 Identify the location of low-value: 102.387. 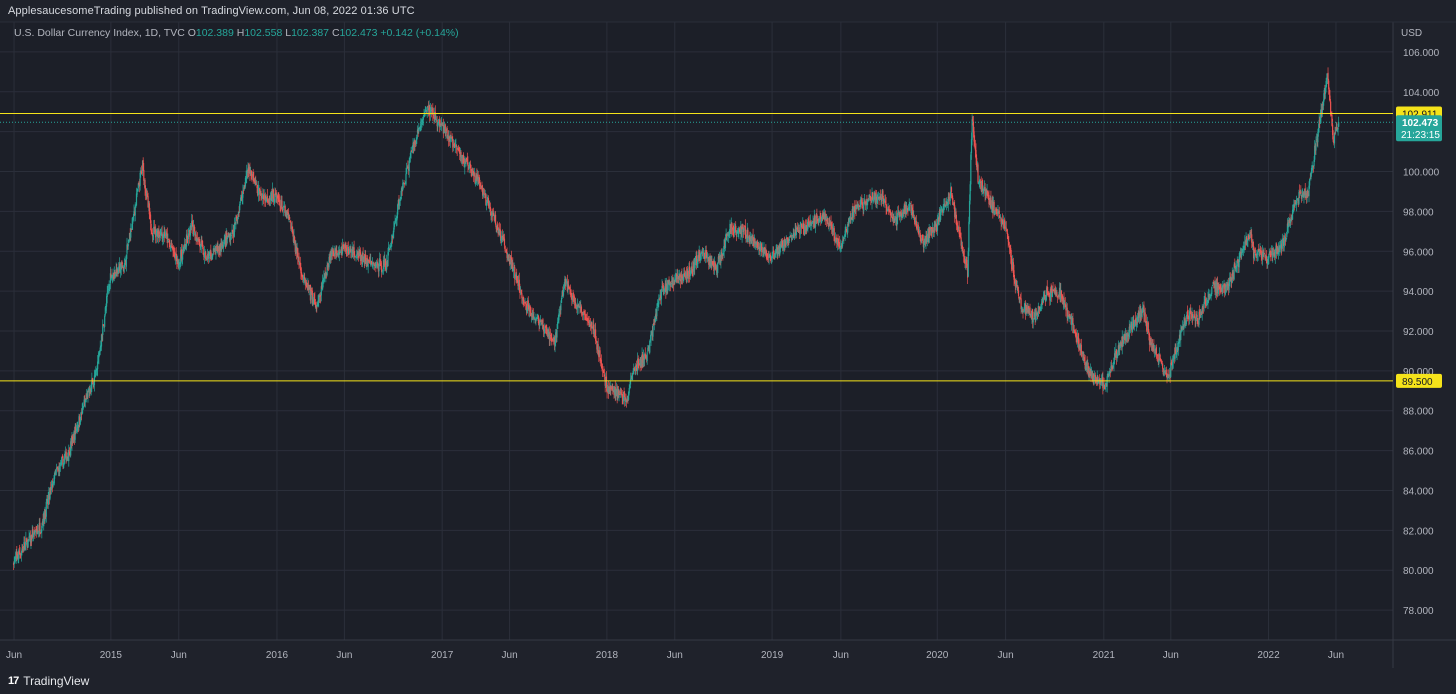
(311, 33).